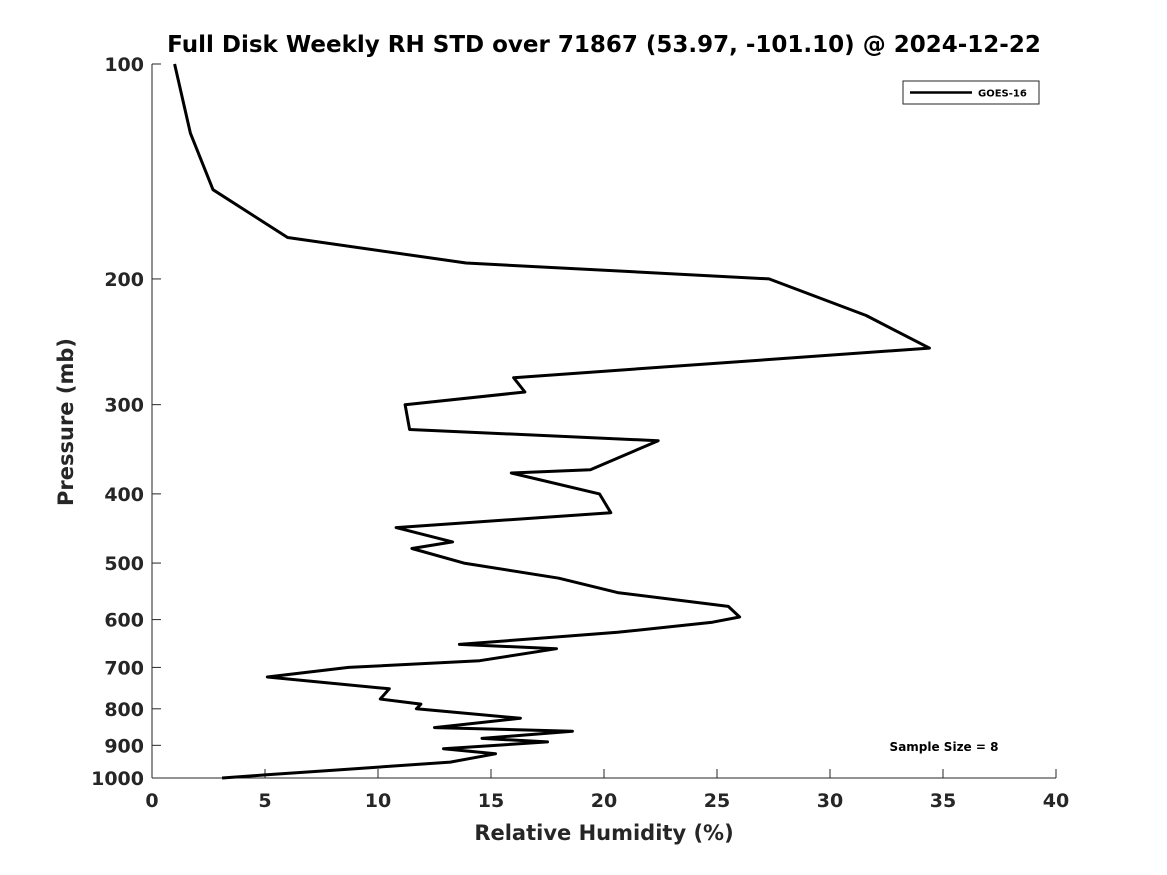 The width and height of the screenshot is (1167, 875). Describe the element at coordinates (124, 564) in the screenshot. I see `y-tick-label: 500` at that location.